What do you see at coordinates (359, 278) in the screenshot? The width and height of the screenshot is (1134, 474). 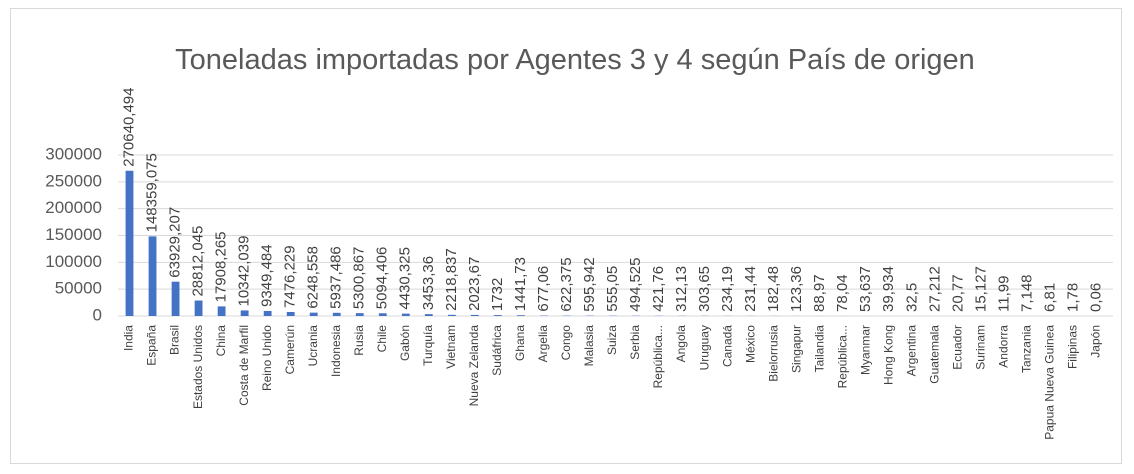 I see `value-label: 5300,867` at bounding box center [359, 278].